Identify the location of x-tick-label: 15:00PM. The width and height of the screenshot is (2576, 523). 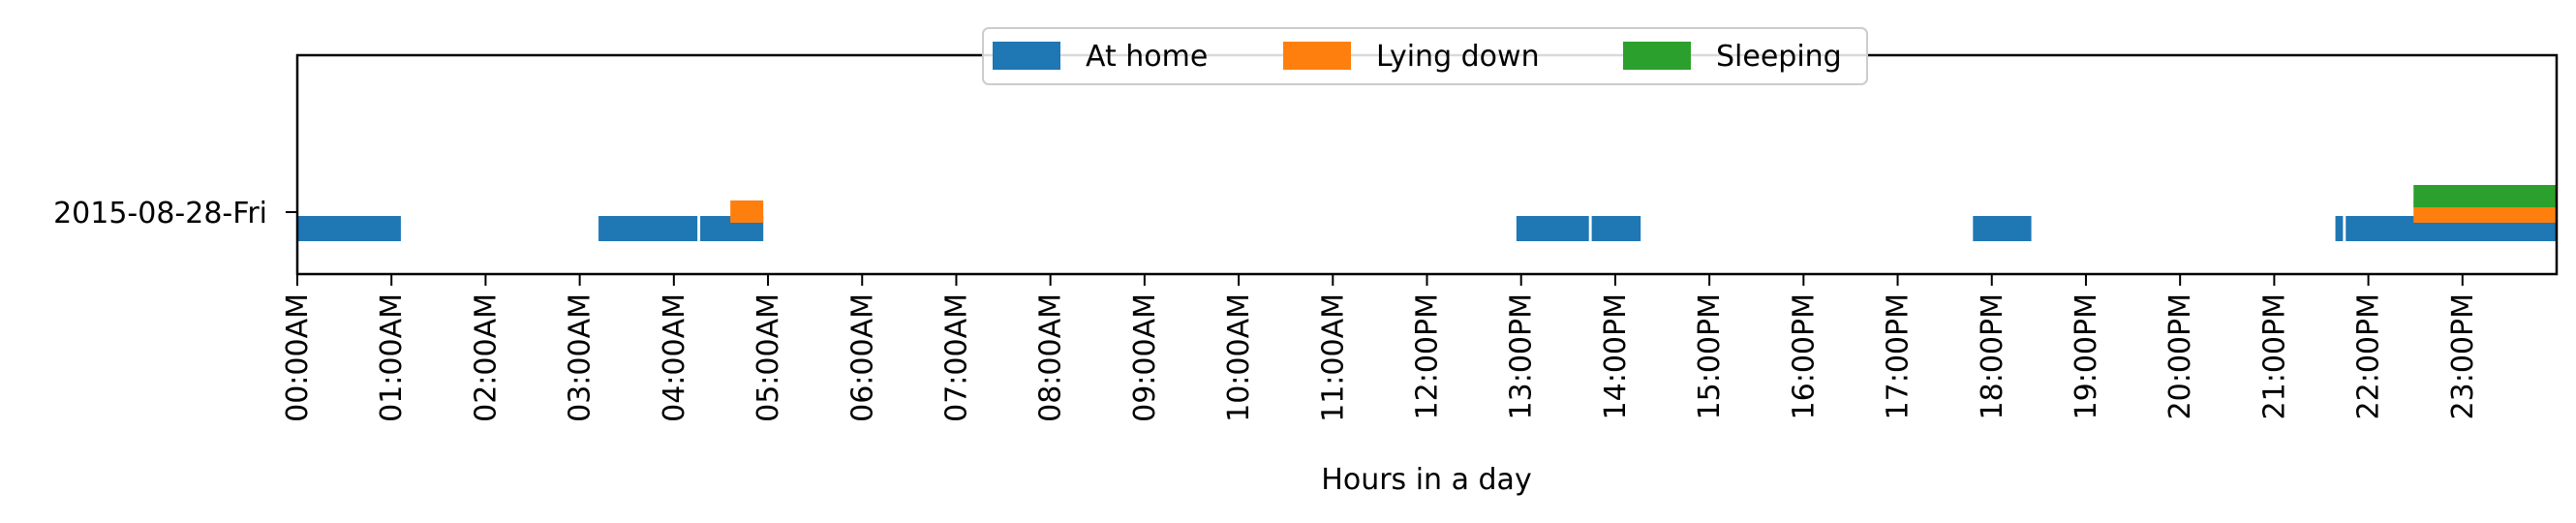
(1710, 356).